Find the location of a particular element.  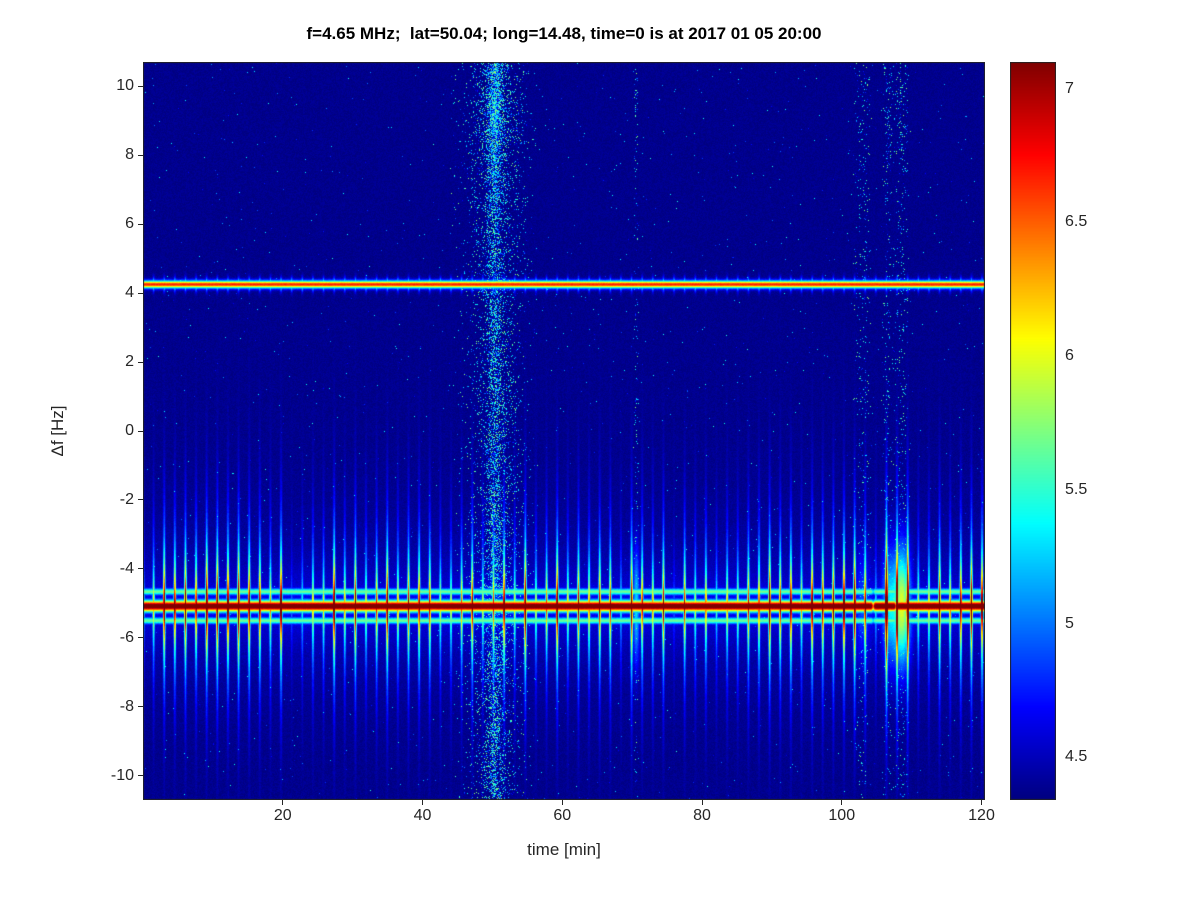

y-tick-label: 2 is located at coordinates (129, 362).